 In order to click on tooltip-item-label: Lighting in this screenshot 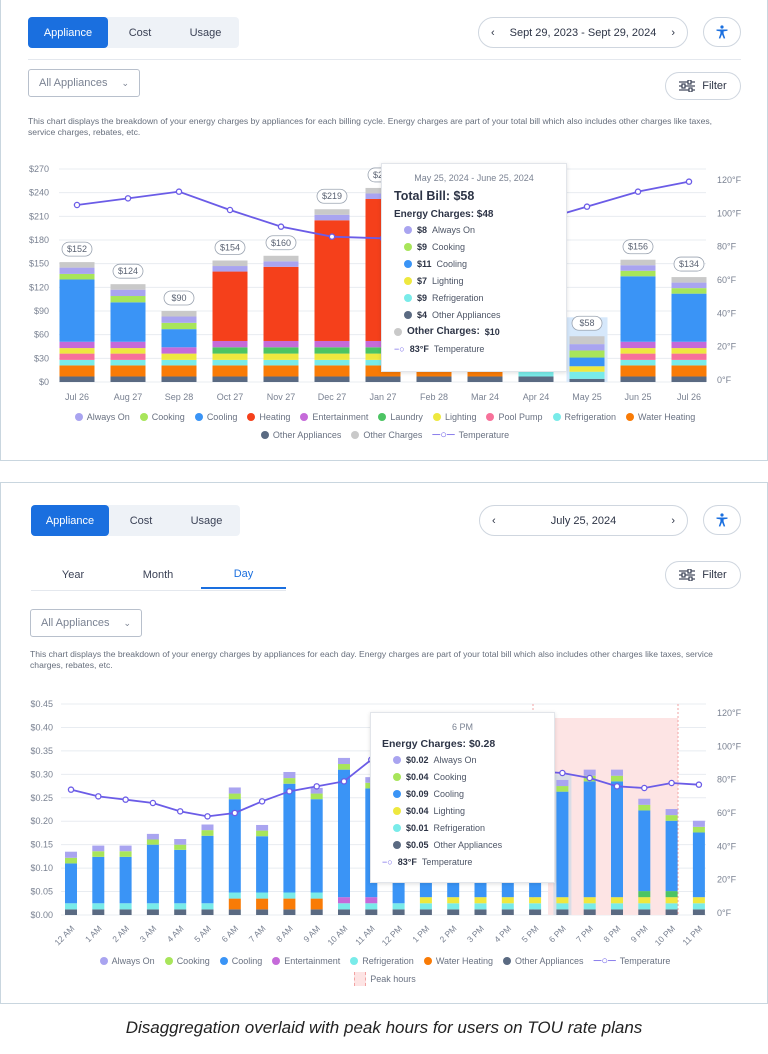, I will do `click(449, 810)`.